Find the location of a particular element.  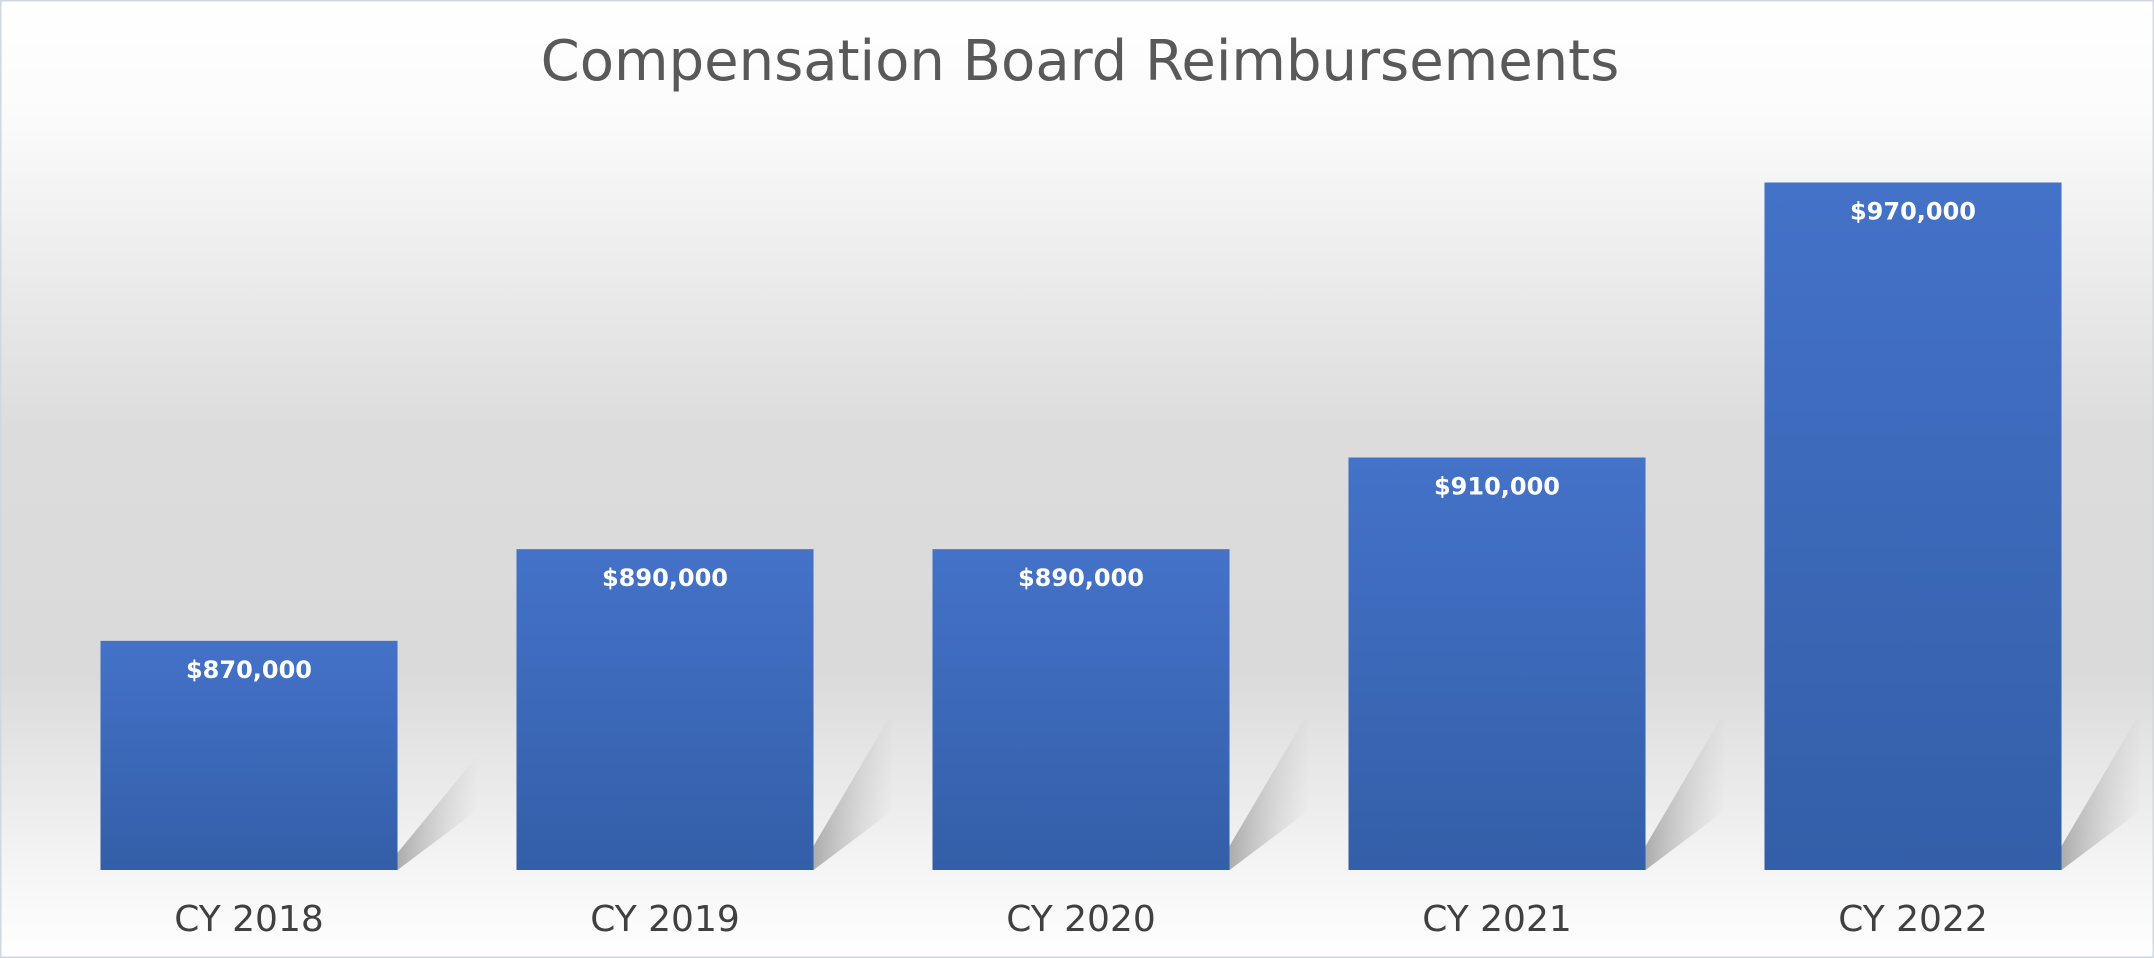

value-label: $870,000 is located at coordinates (249, 670).